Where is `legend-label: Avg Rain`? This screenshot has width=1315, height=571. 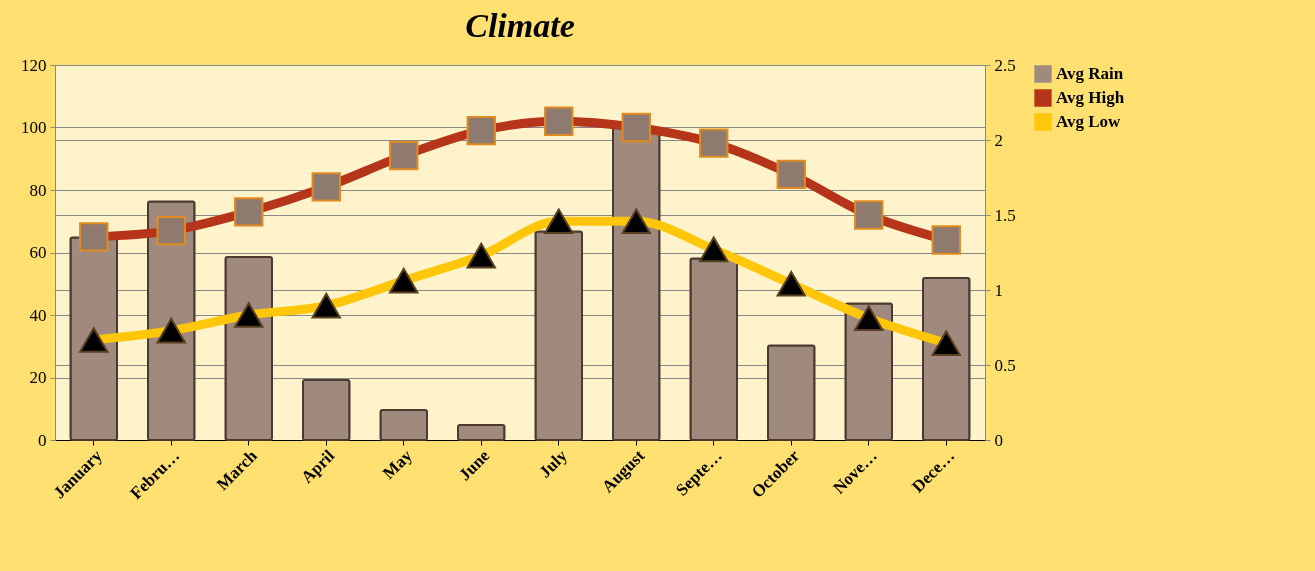
legend-label: Avg Rain is located at coordinates (1090, 73).